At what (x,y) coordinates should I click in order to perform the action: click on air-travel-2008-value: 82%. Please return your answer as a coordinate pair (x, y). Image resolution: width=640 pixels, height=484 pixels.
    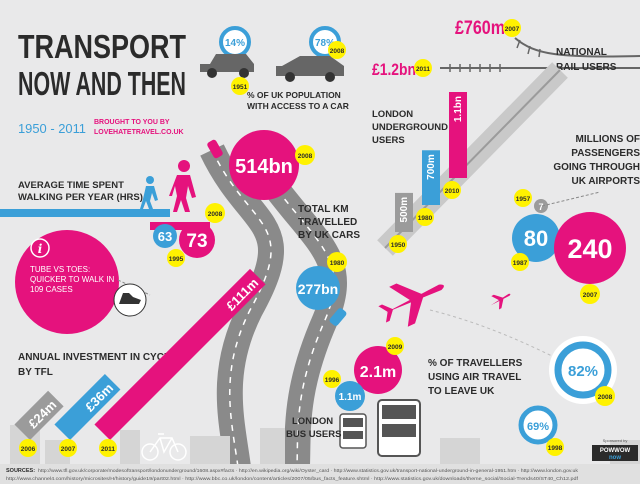
    Looking at the image, I should click on (583, 371).